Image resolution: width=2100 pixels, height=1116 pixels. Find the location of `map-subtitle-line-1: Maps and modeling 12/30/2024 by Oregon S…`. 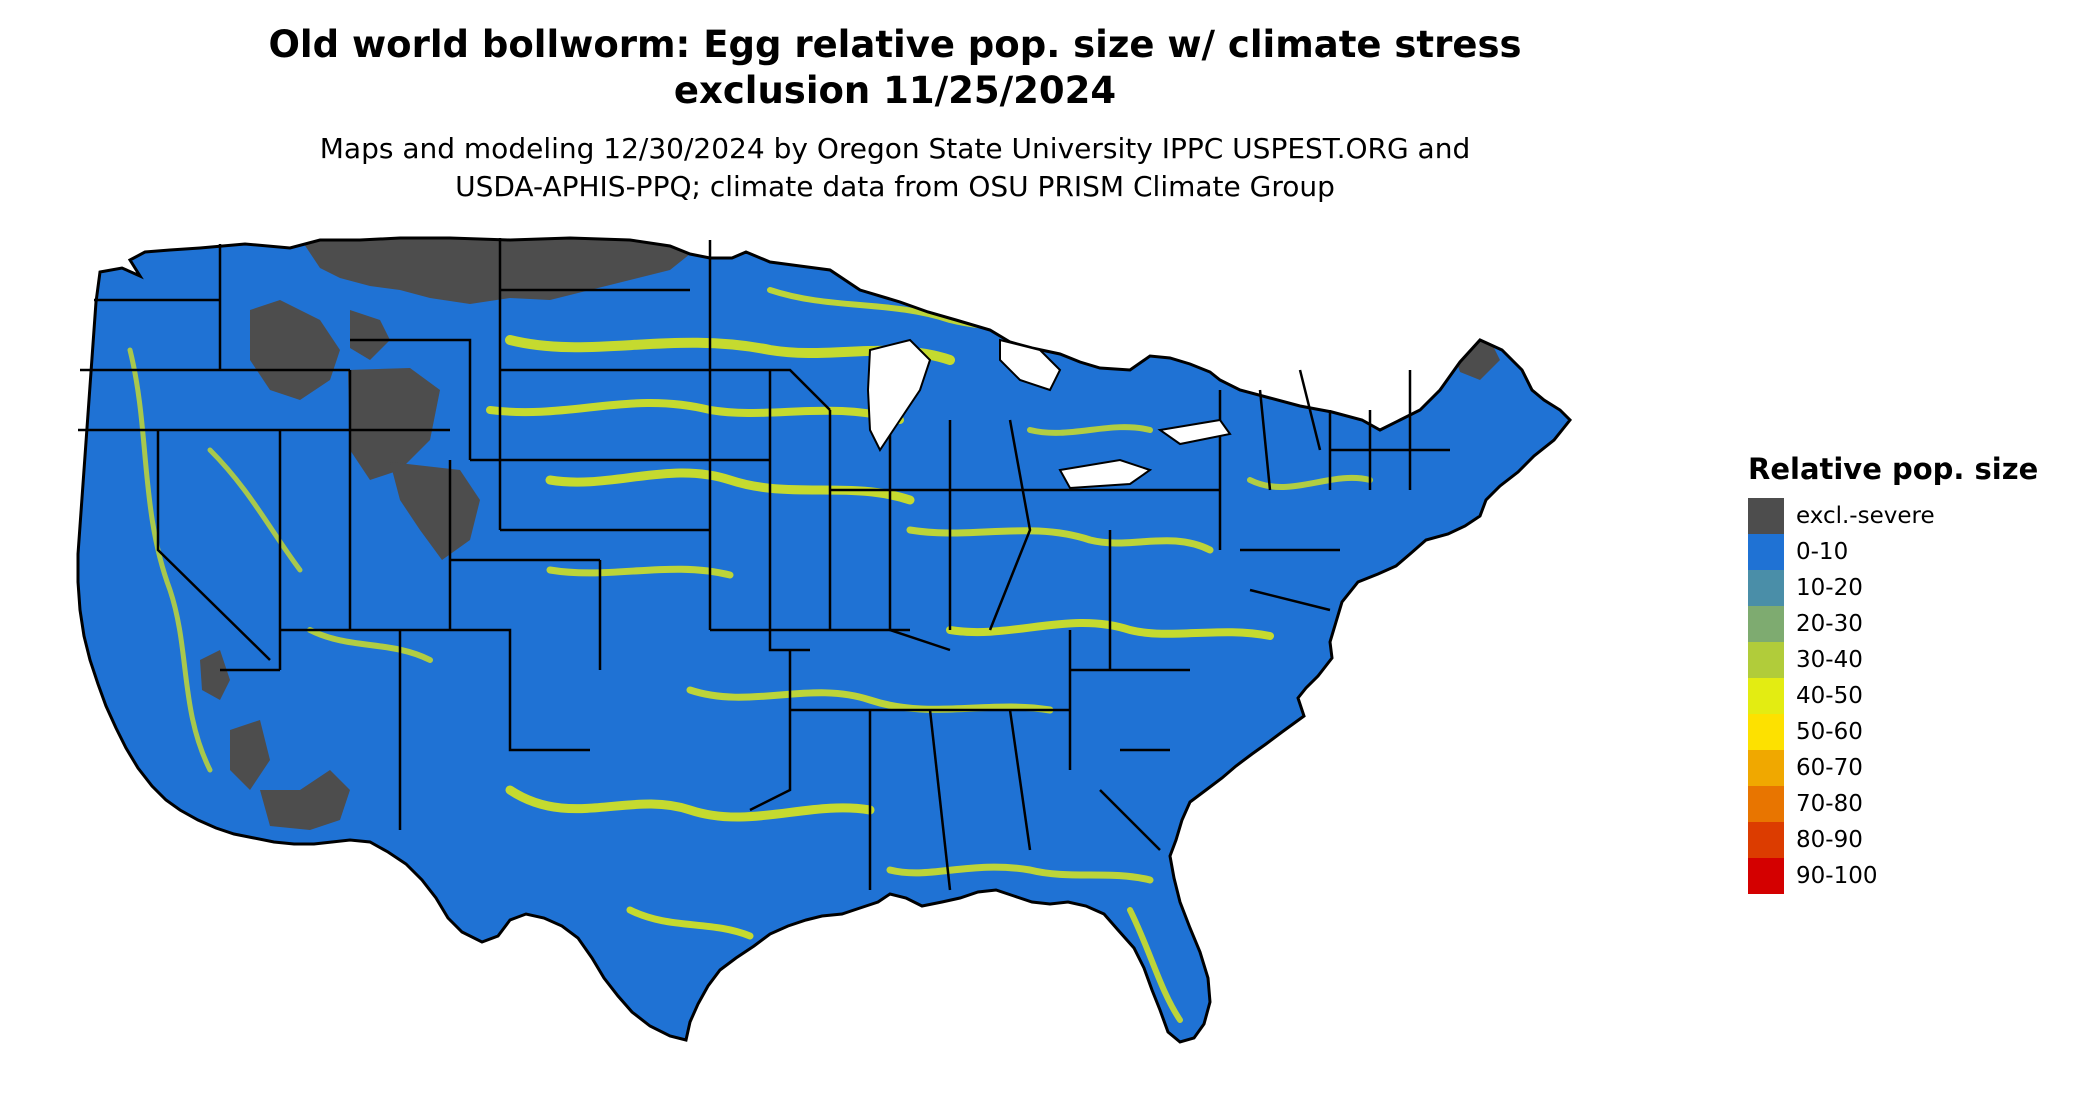

map-subtitle-line-1: Maps and modeling 12/30/2024 by Oregon S… is located at coordinates (895, 148).